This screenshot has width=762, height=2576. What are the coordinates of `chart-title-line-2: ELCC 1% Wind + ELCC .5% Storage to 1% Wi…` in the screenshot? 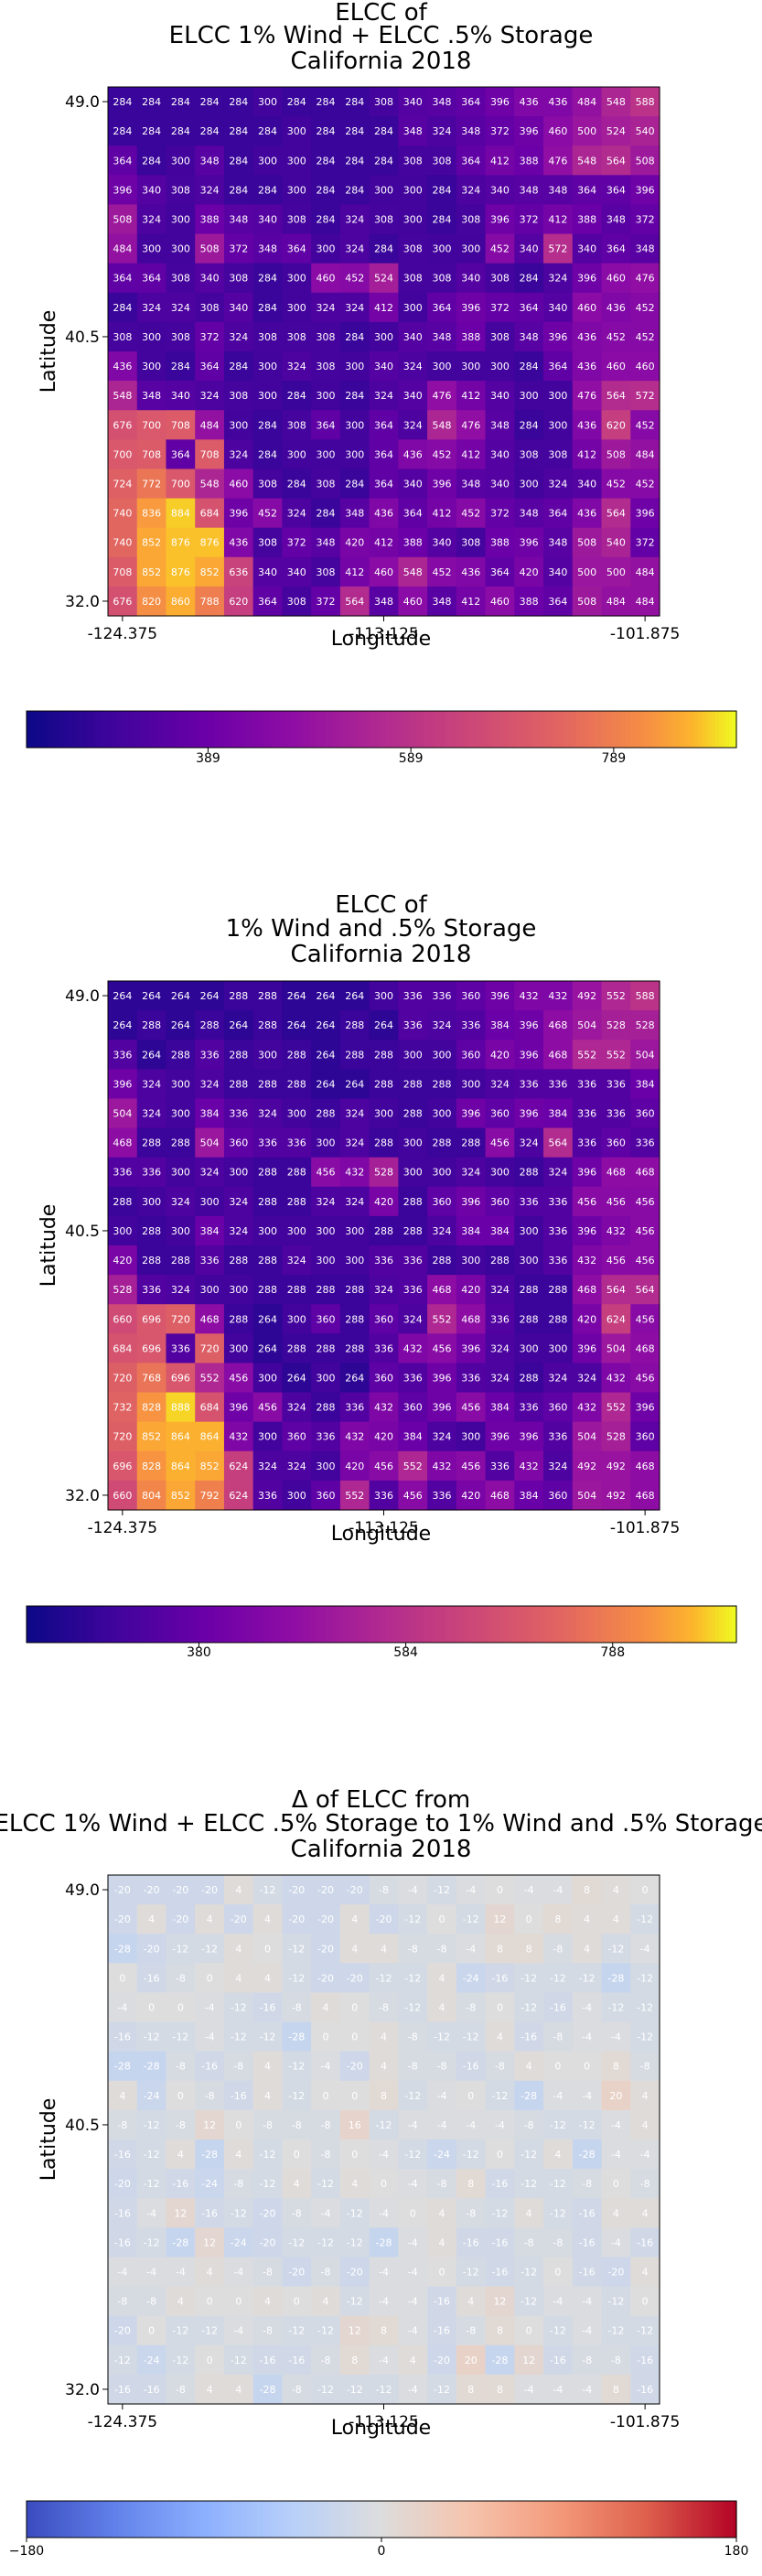 It's located at (381, 1824).